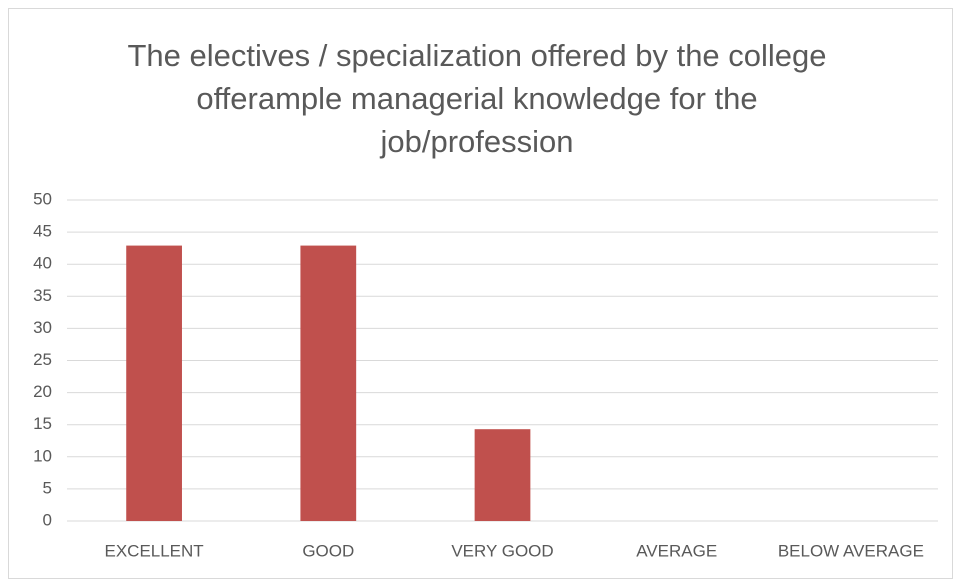 The height and width of the screenshot is (581, 955). I want to click on y-tick-label: 15, so click(42, 423).